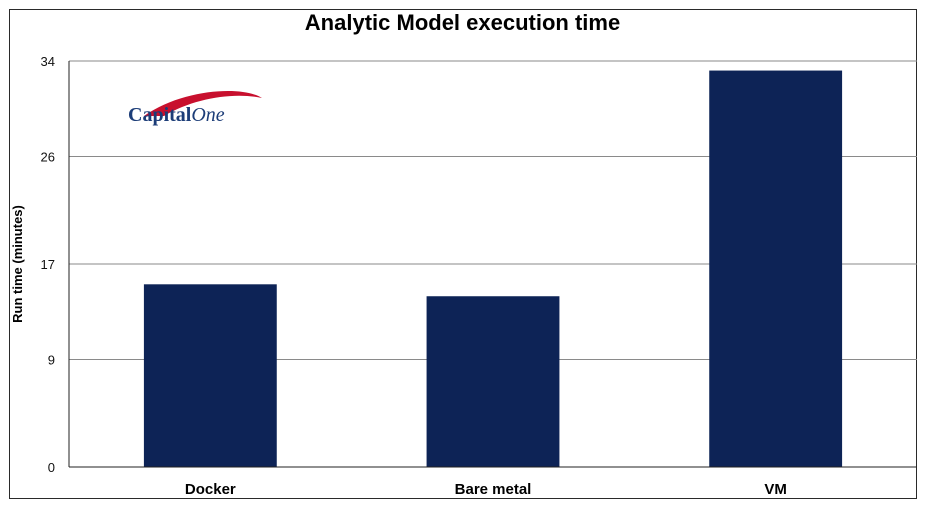 The height and width of the screenshot is (519, 925). What do you see at coordinates (462, 22) in the screenshot?
I see `chart-title: Analytic Model execution time` at bounding box center [462, 22].